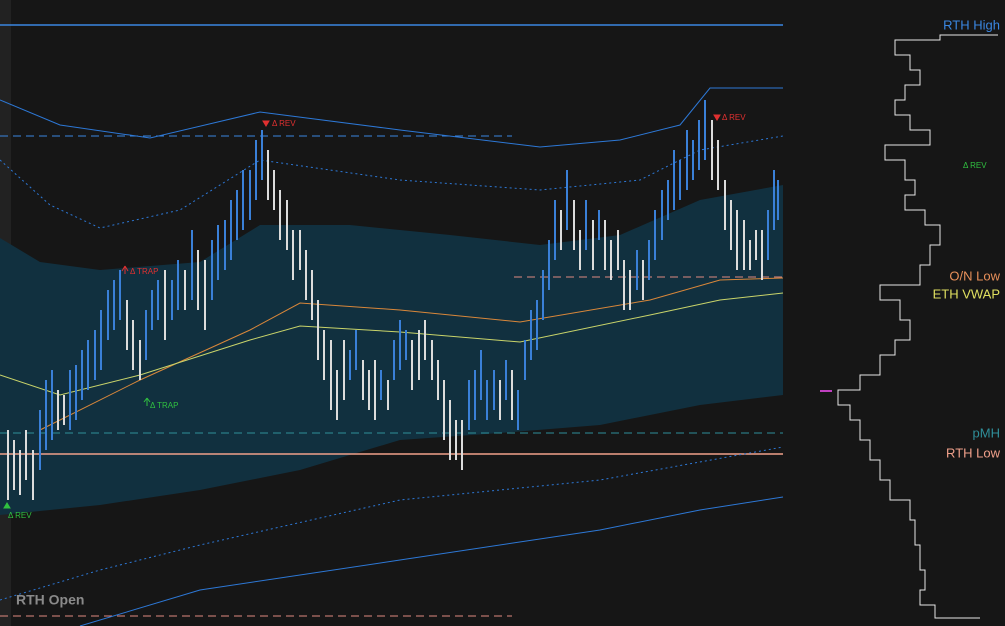  Describe the element at coordinates (917, 326) in the screenshot. I see `volume-profile` at that location.